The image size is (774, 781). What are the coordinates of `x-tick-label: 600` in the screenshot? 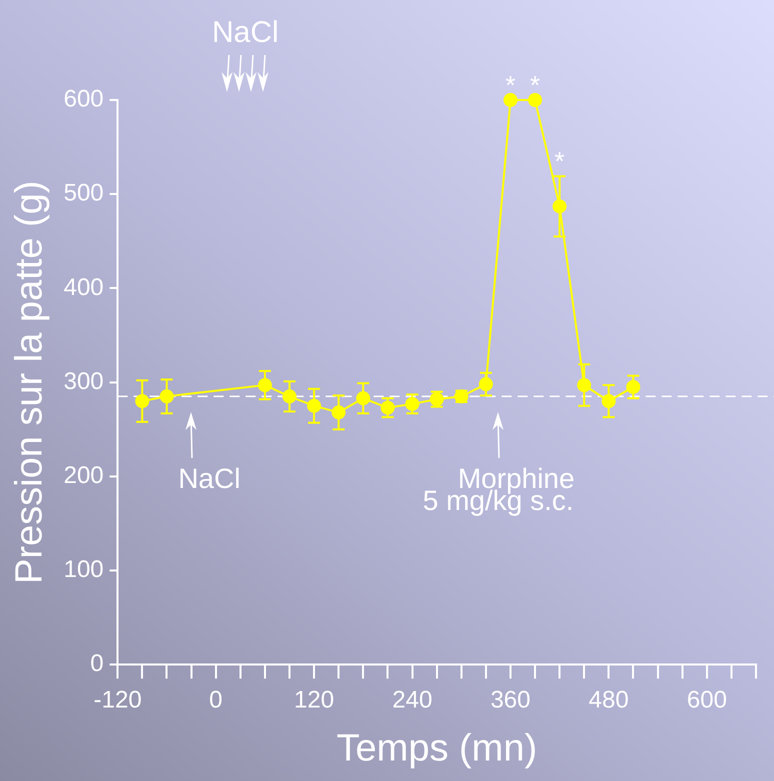 It's located at (706, 700).